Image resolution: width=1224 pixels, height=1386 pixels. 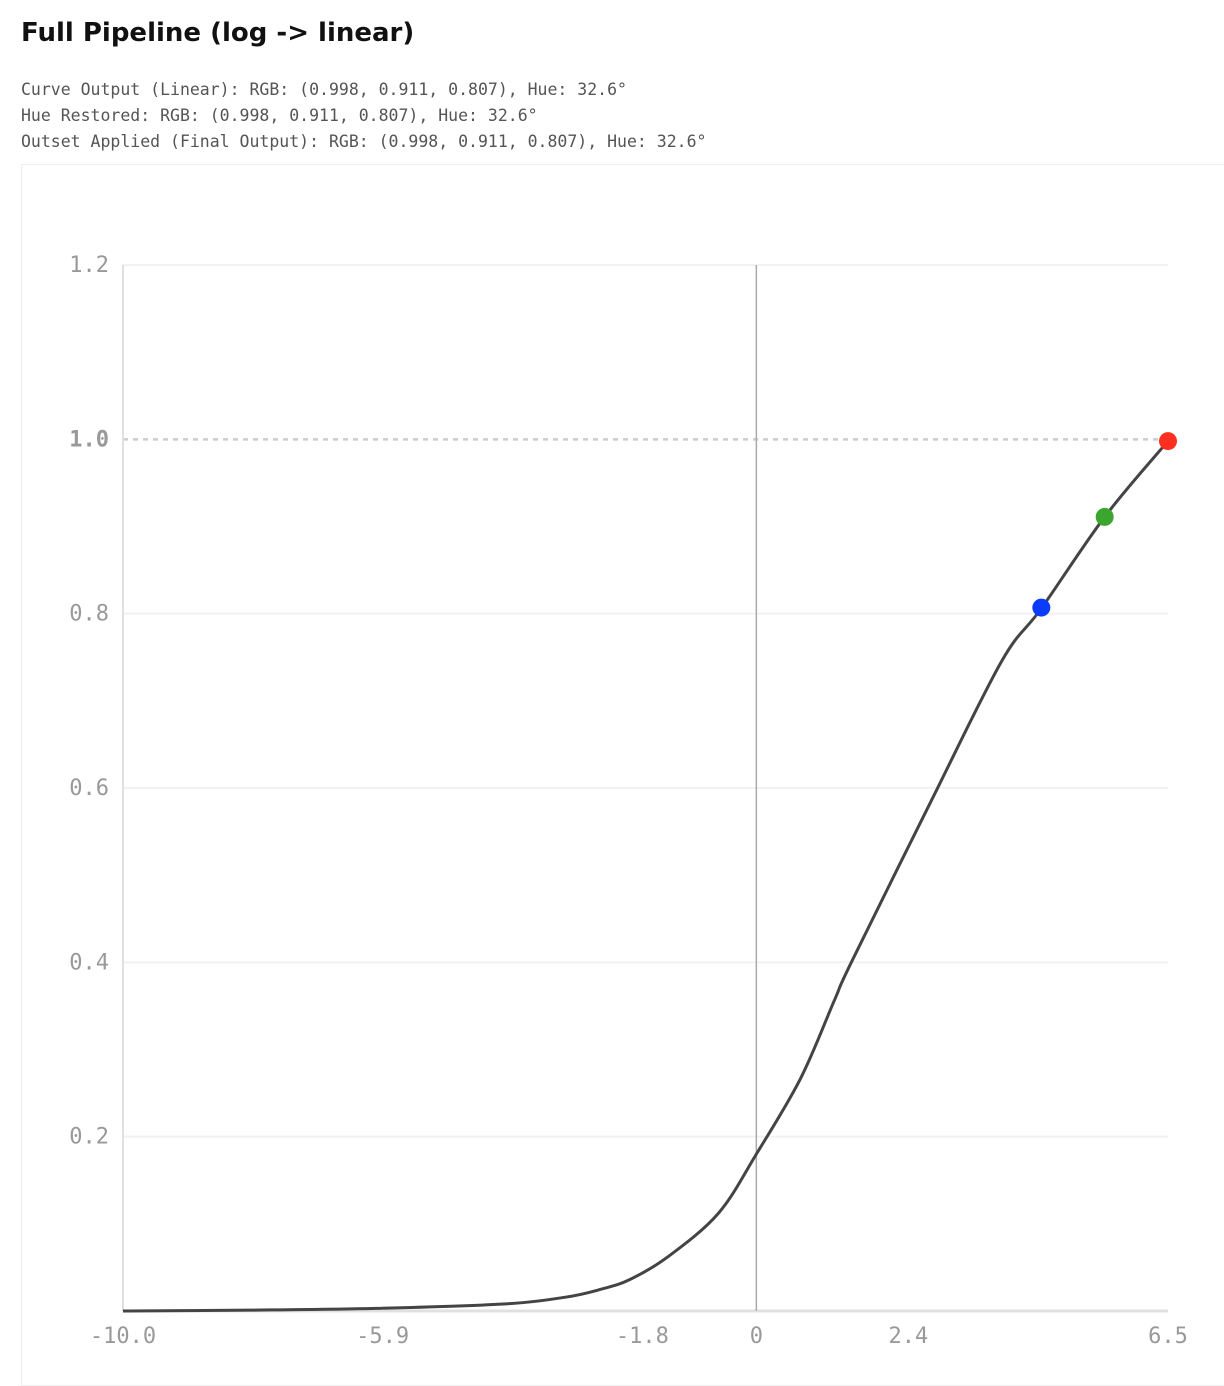 I want to click on x-tick-label: 6.5, so click(x=1168, y=1336).